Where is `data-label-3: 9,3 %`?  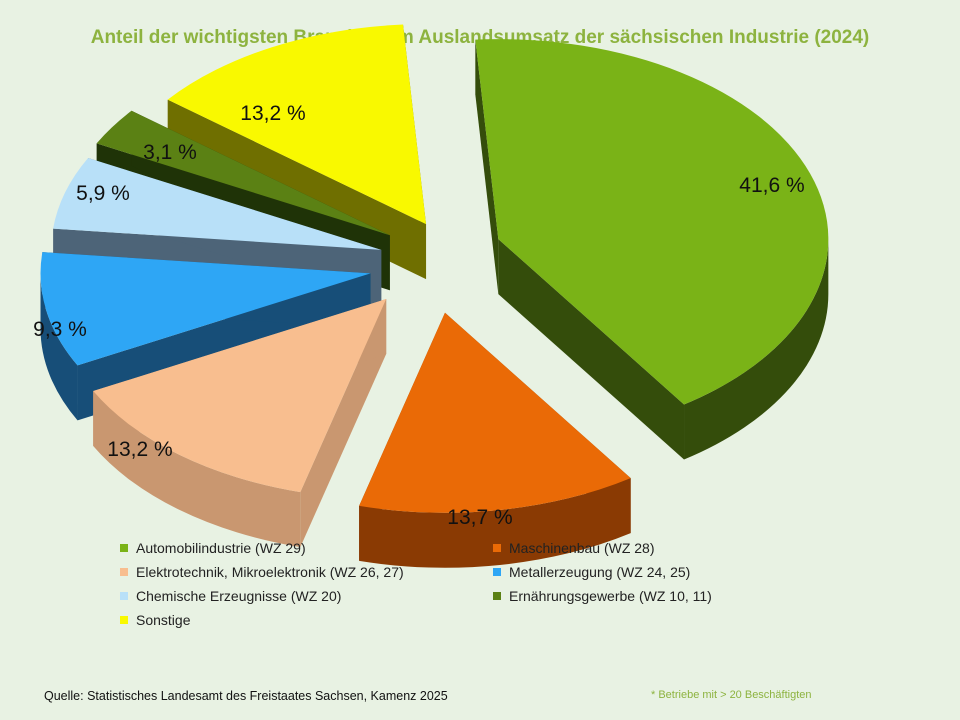
data-label-3: 9,3 % is located at coordinates (60, 329).